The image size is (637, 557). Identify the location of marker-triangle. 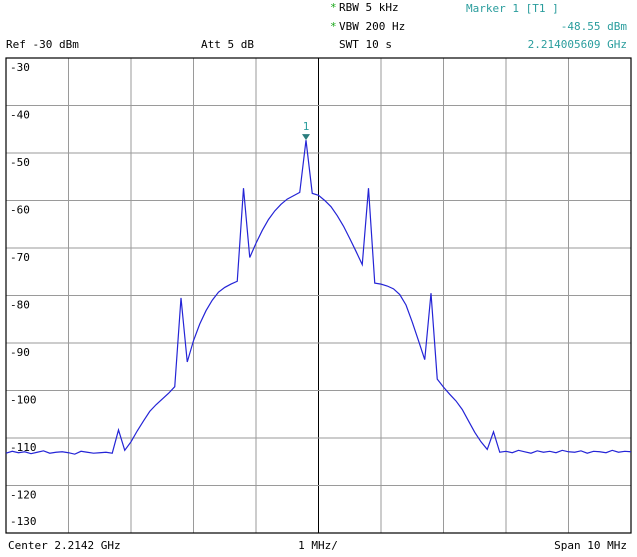
(306, 137).